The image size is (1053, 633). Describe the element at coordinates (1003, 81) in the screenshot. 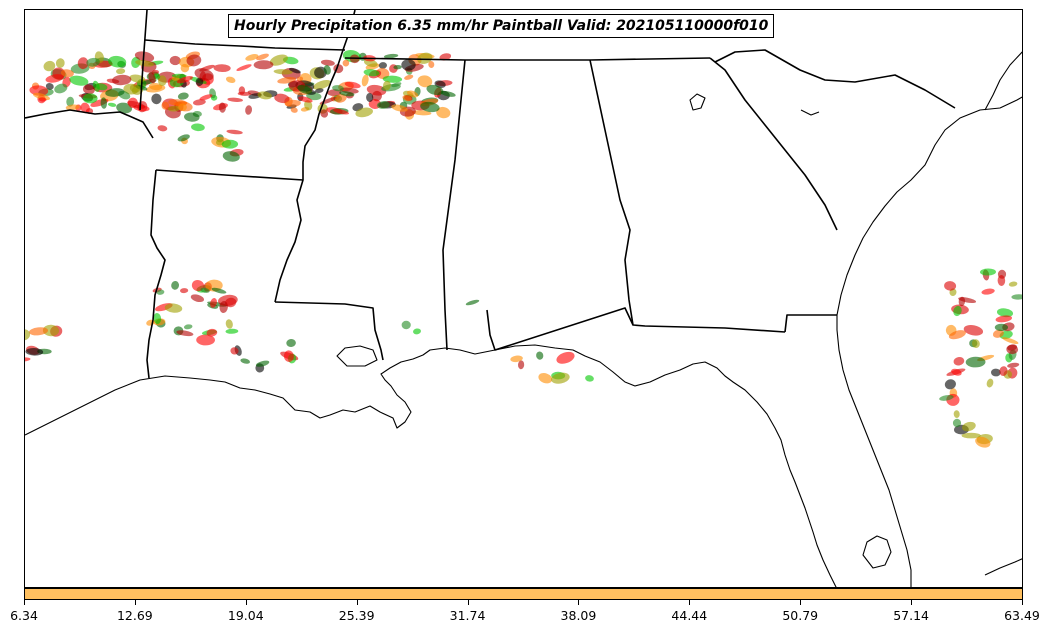

I see `northeast-coastline` at that location.